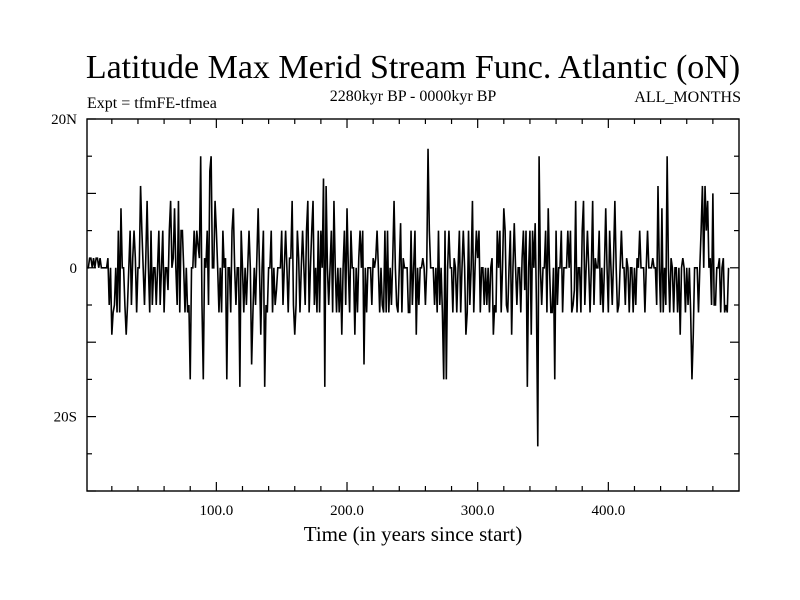 This screenshot has width=800, height=600. I want to click on y-tick-label: 0, so click(74, 269).